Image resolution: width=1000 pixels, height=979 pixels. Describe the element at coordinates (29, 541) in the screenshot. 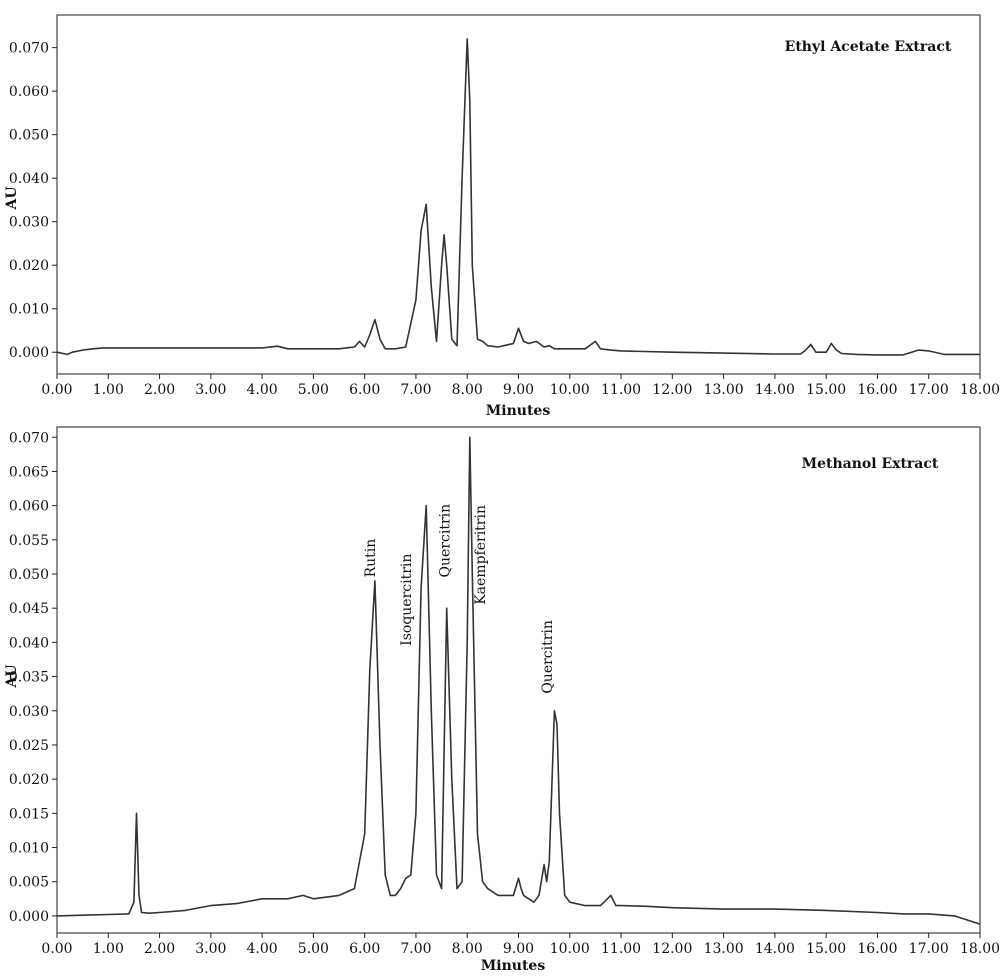

I see `y-tick-label: 0.055` at that location.